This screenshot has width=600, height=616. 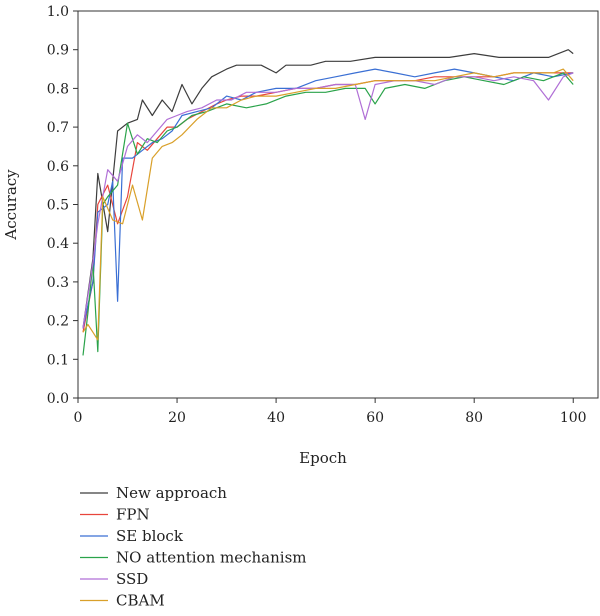 What do you see at coordinates (58, 322) in the screenshot?
I see `y-tick-label: 0.2` at bounding box center [58, 322].